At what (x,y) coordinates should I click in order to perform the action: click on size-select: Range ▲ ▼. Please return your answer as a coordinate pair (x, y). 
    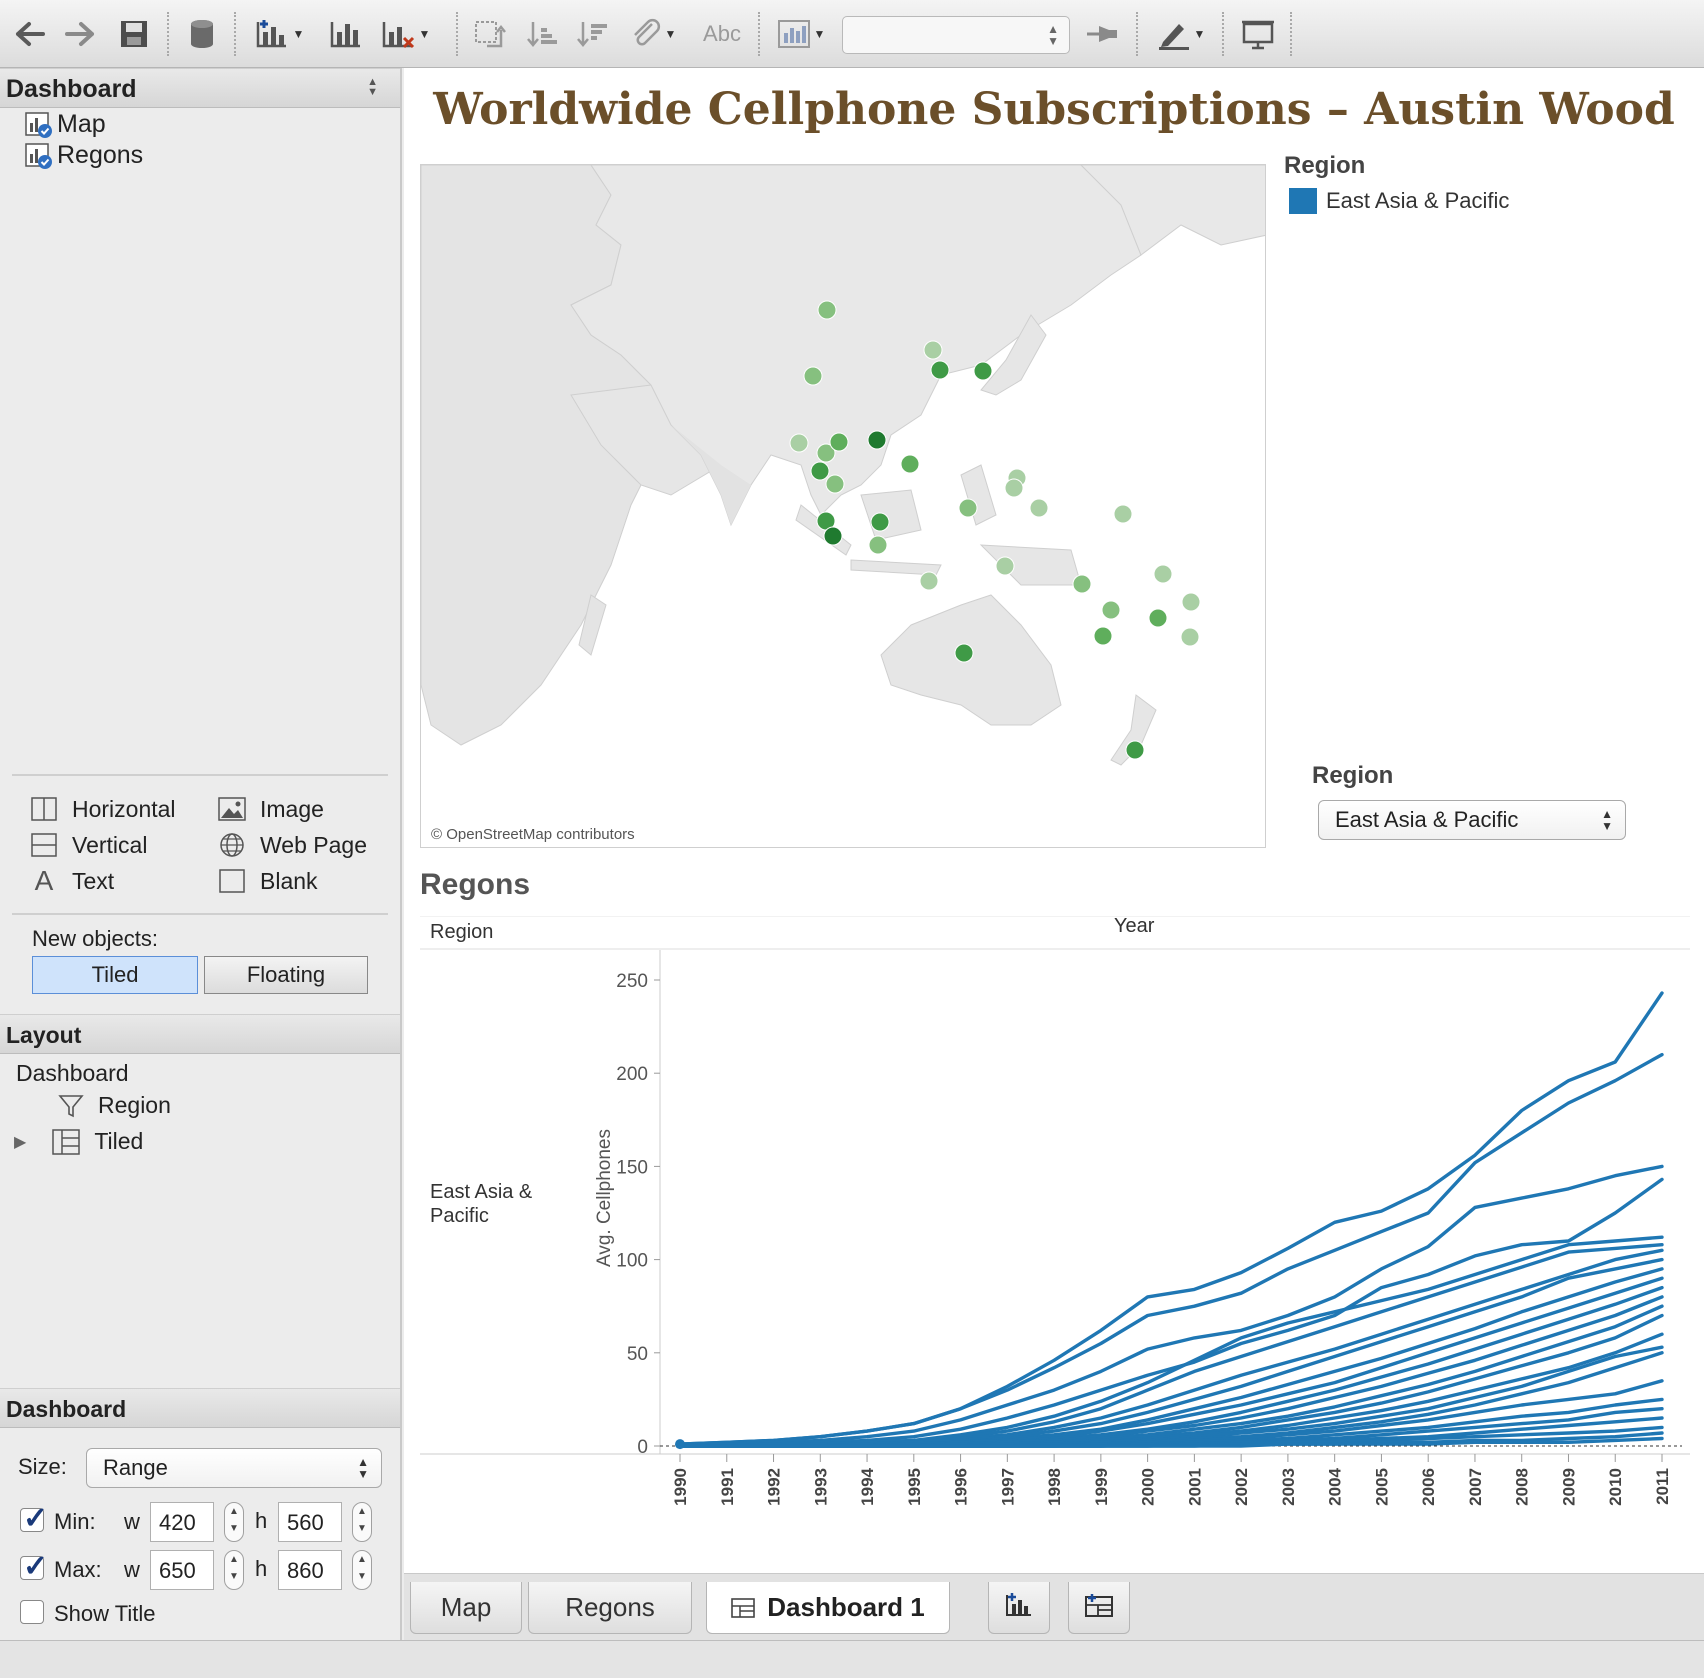
    Looking at the image, I should click on (234, 1468).